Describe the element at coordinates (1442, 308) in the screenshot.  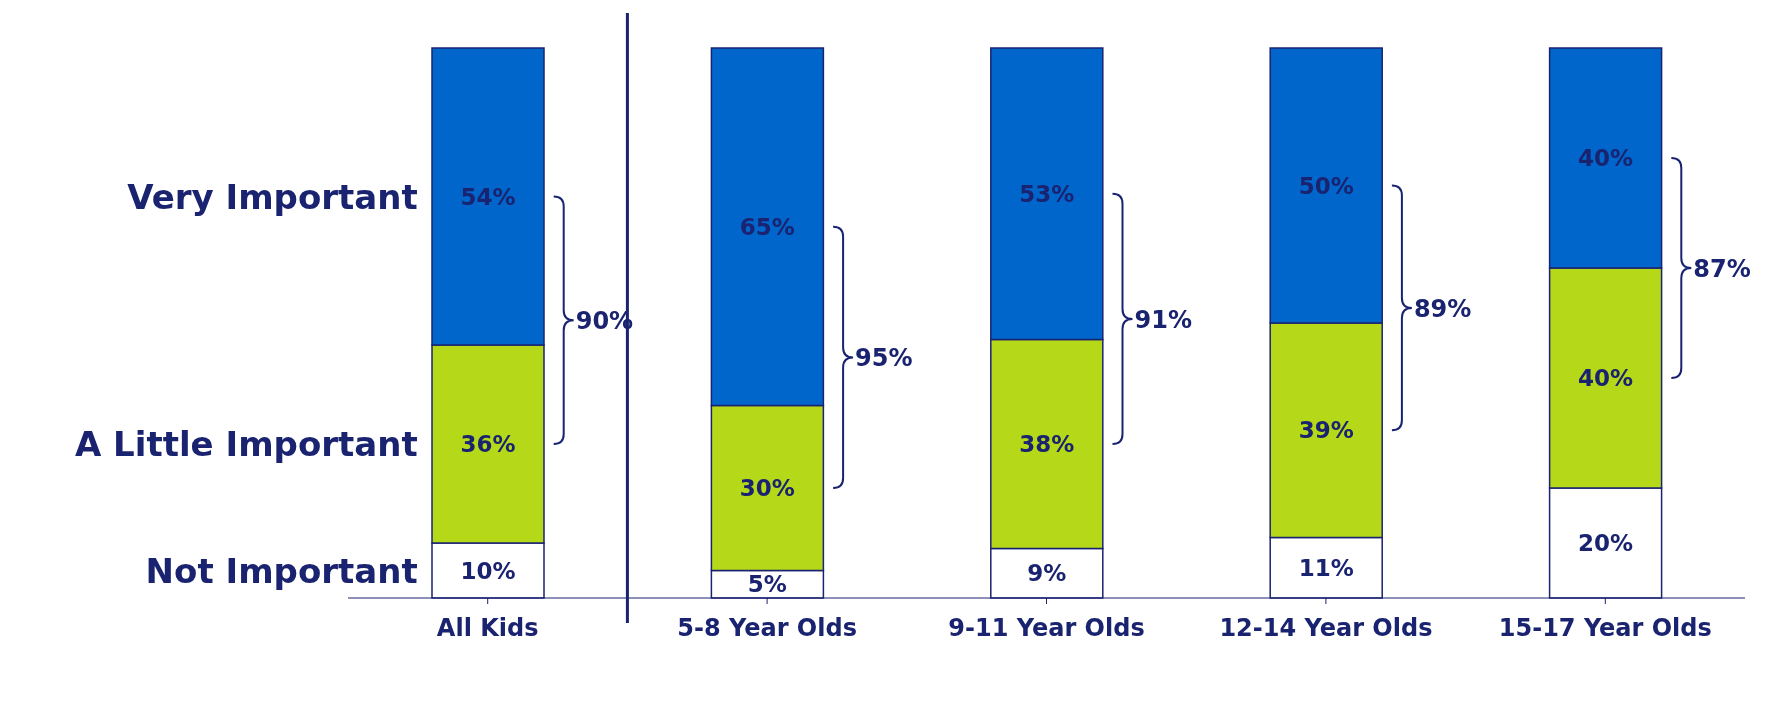
I see `annotation: 89%` at that location.